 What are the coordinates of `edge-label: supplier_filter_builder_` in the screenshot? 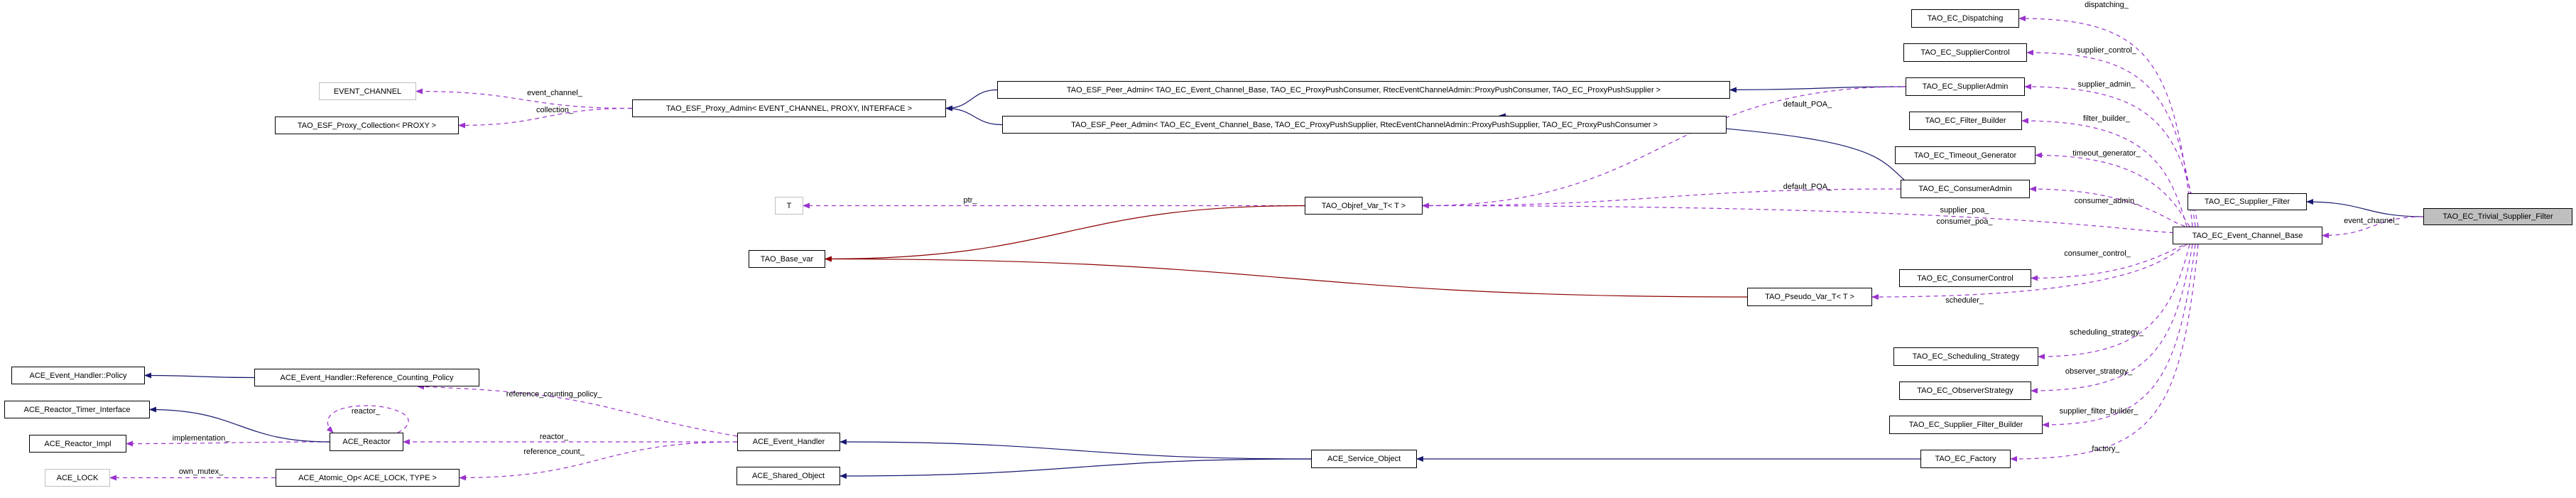 It's located at (2099, 411).